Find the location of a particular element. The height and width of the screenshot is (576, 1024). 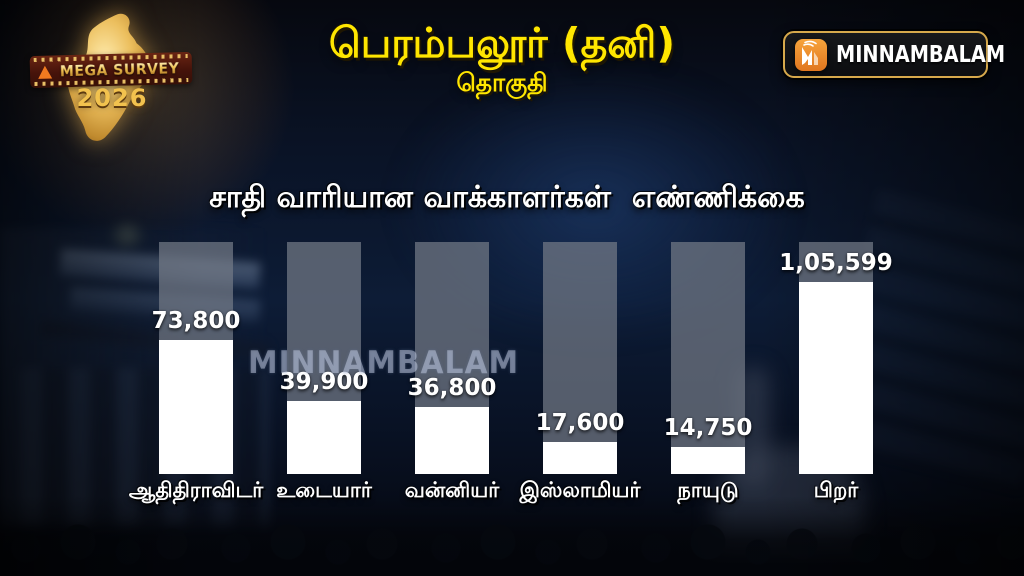

bar-column: 36,800 வன்னியர் is located at coordinates (452, 372).